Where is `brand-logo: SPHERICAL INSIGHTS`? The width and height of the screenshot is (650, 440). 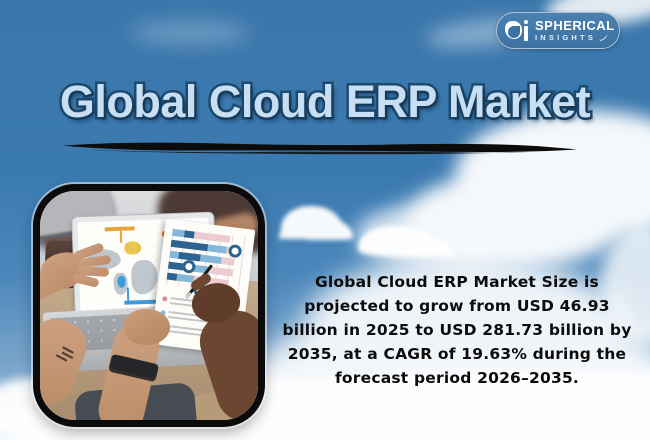
brand-logo: SPHERICAL INSIGHTS is located at coordinates (558, 30).